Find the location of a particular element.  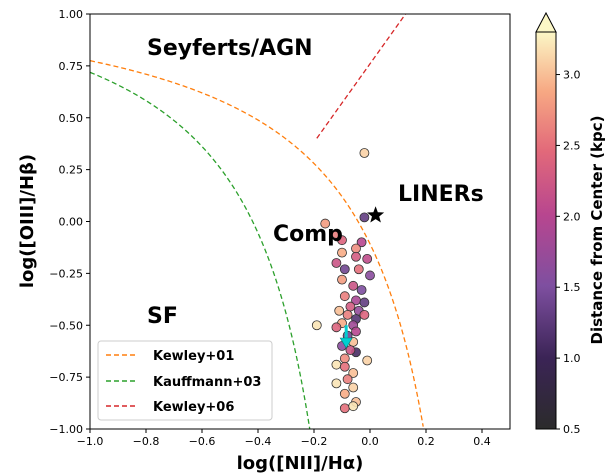

y-axis-label: log([OIII]/Hβ) is located at coordinates (27, 221).